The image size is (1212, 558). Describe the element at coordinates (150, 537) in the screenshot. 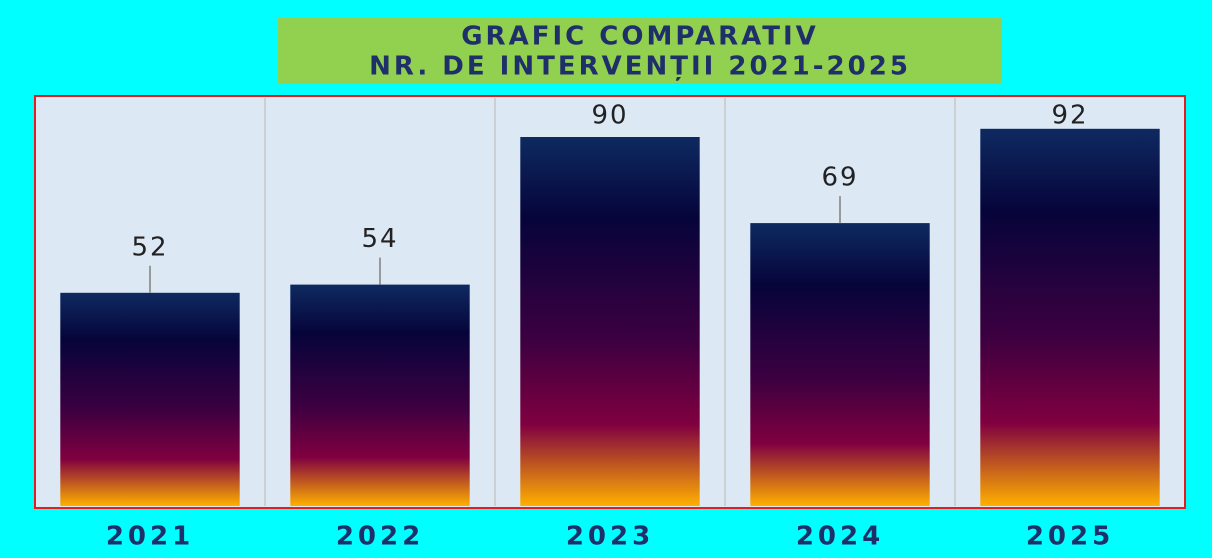

I see `x-tick-label: 2021` at that location.